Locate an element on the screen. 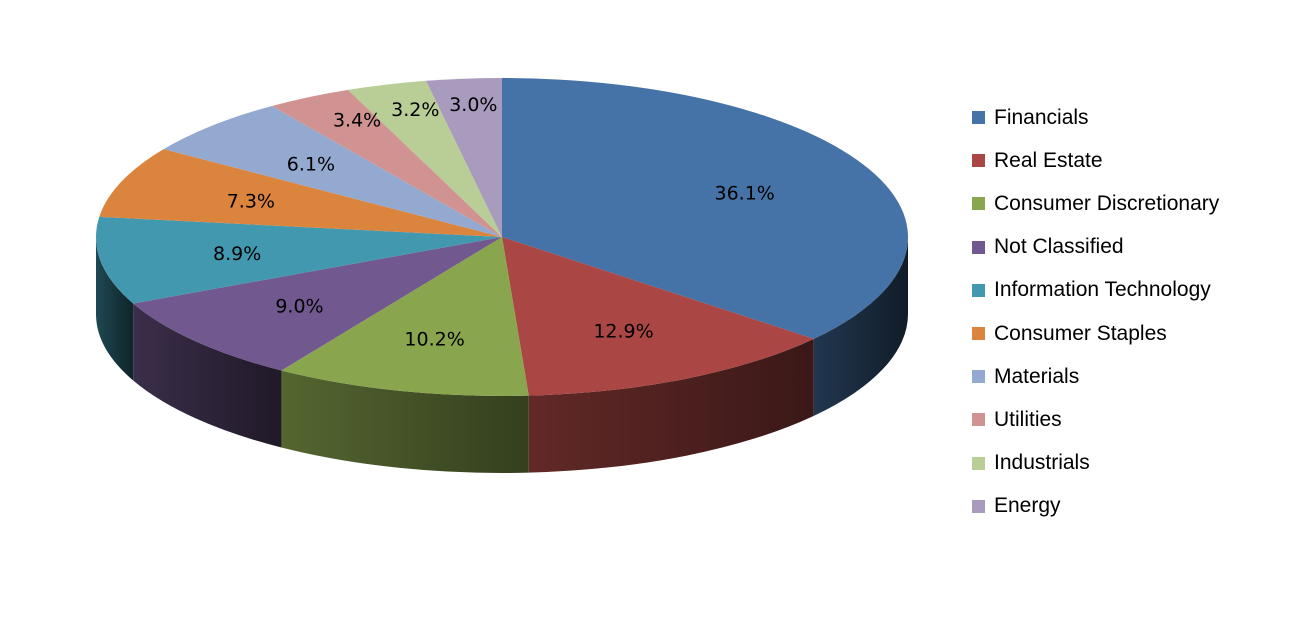 Image resolution: width=1303 pixels, height=641 pixels. pie-slice-materials is located at coordinates (333, 171).